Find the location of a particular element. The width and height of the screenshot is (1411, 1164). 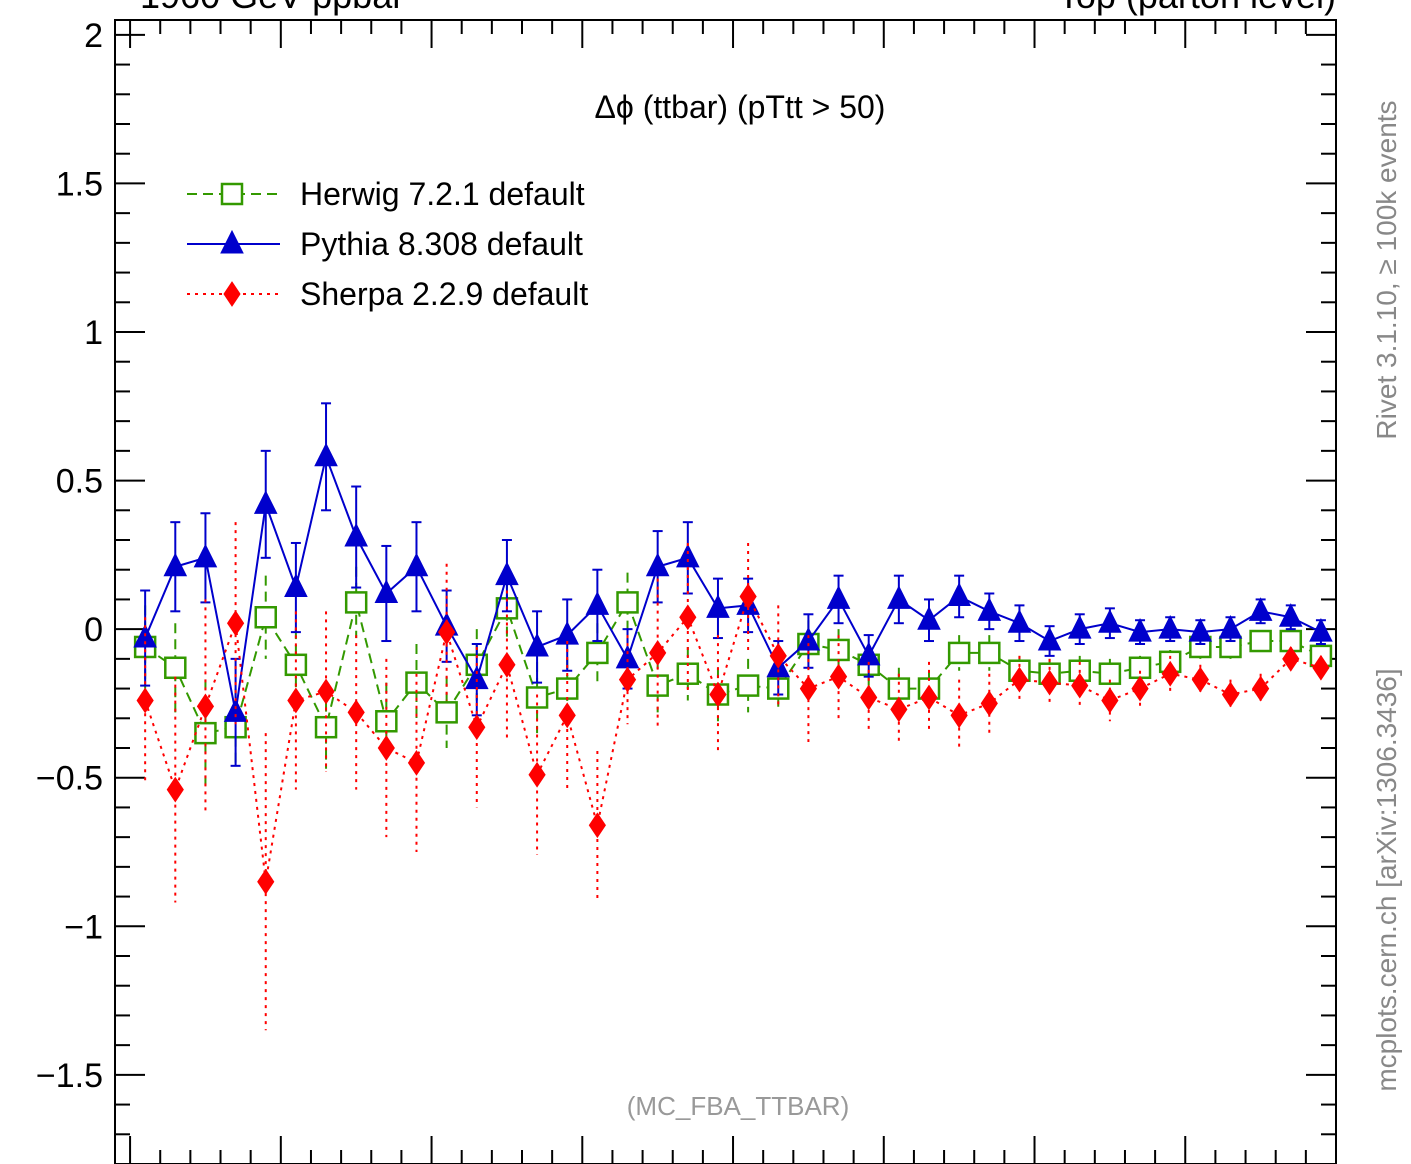

y-tick-label: −1.5 is located at coordinates (69, 1076).